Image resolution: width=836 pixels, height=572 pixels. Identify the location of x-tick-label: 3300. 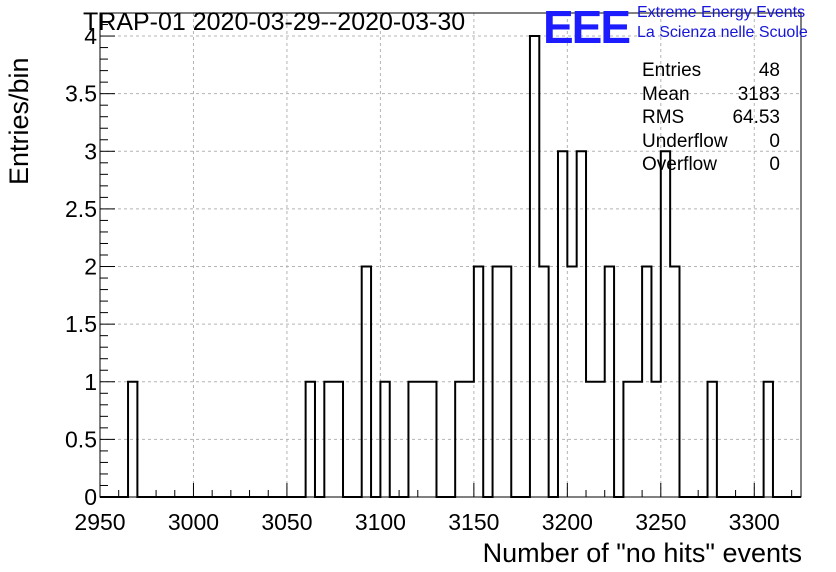
(754, 522).